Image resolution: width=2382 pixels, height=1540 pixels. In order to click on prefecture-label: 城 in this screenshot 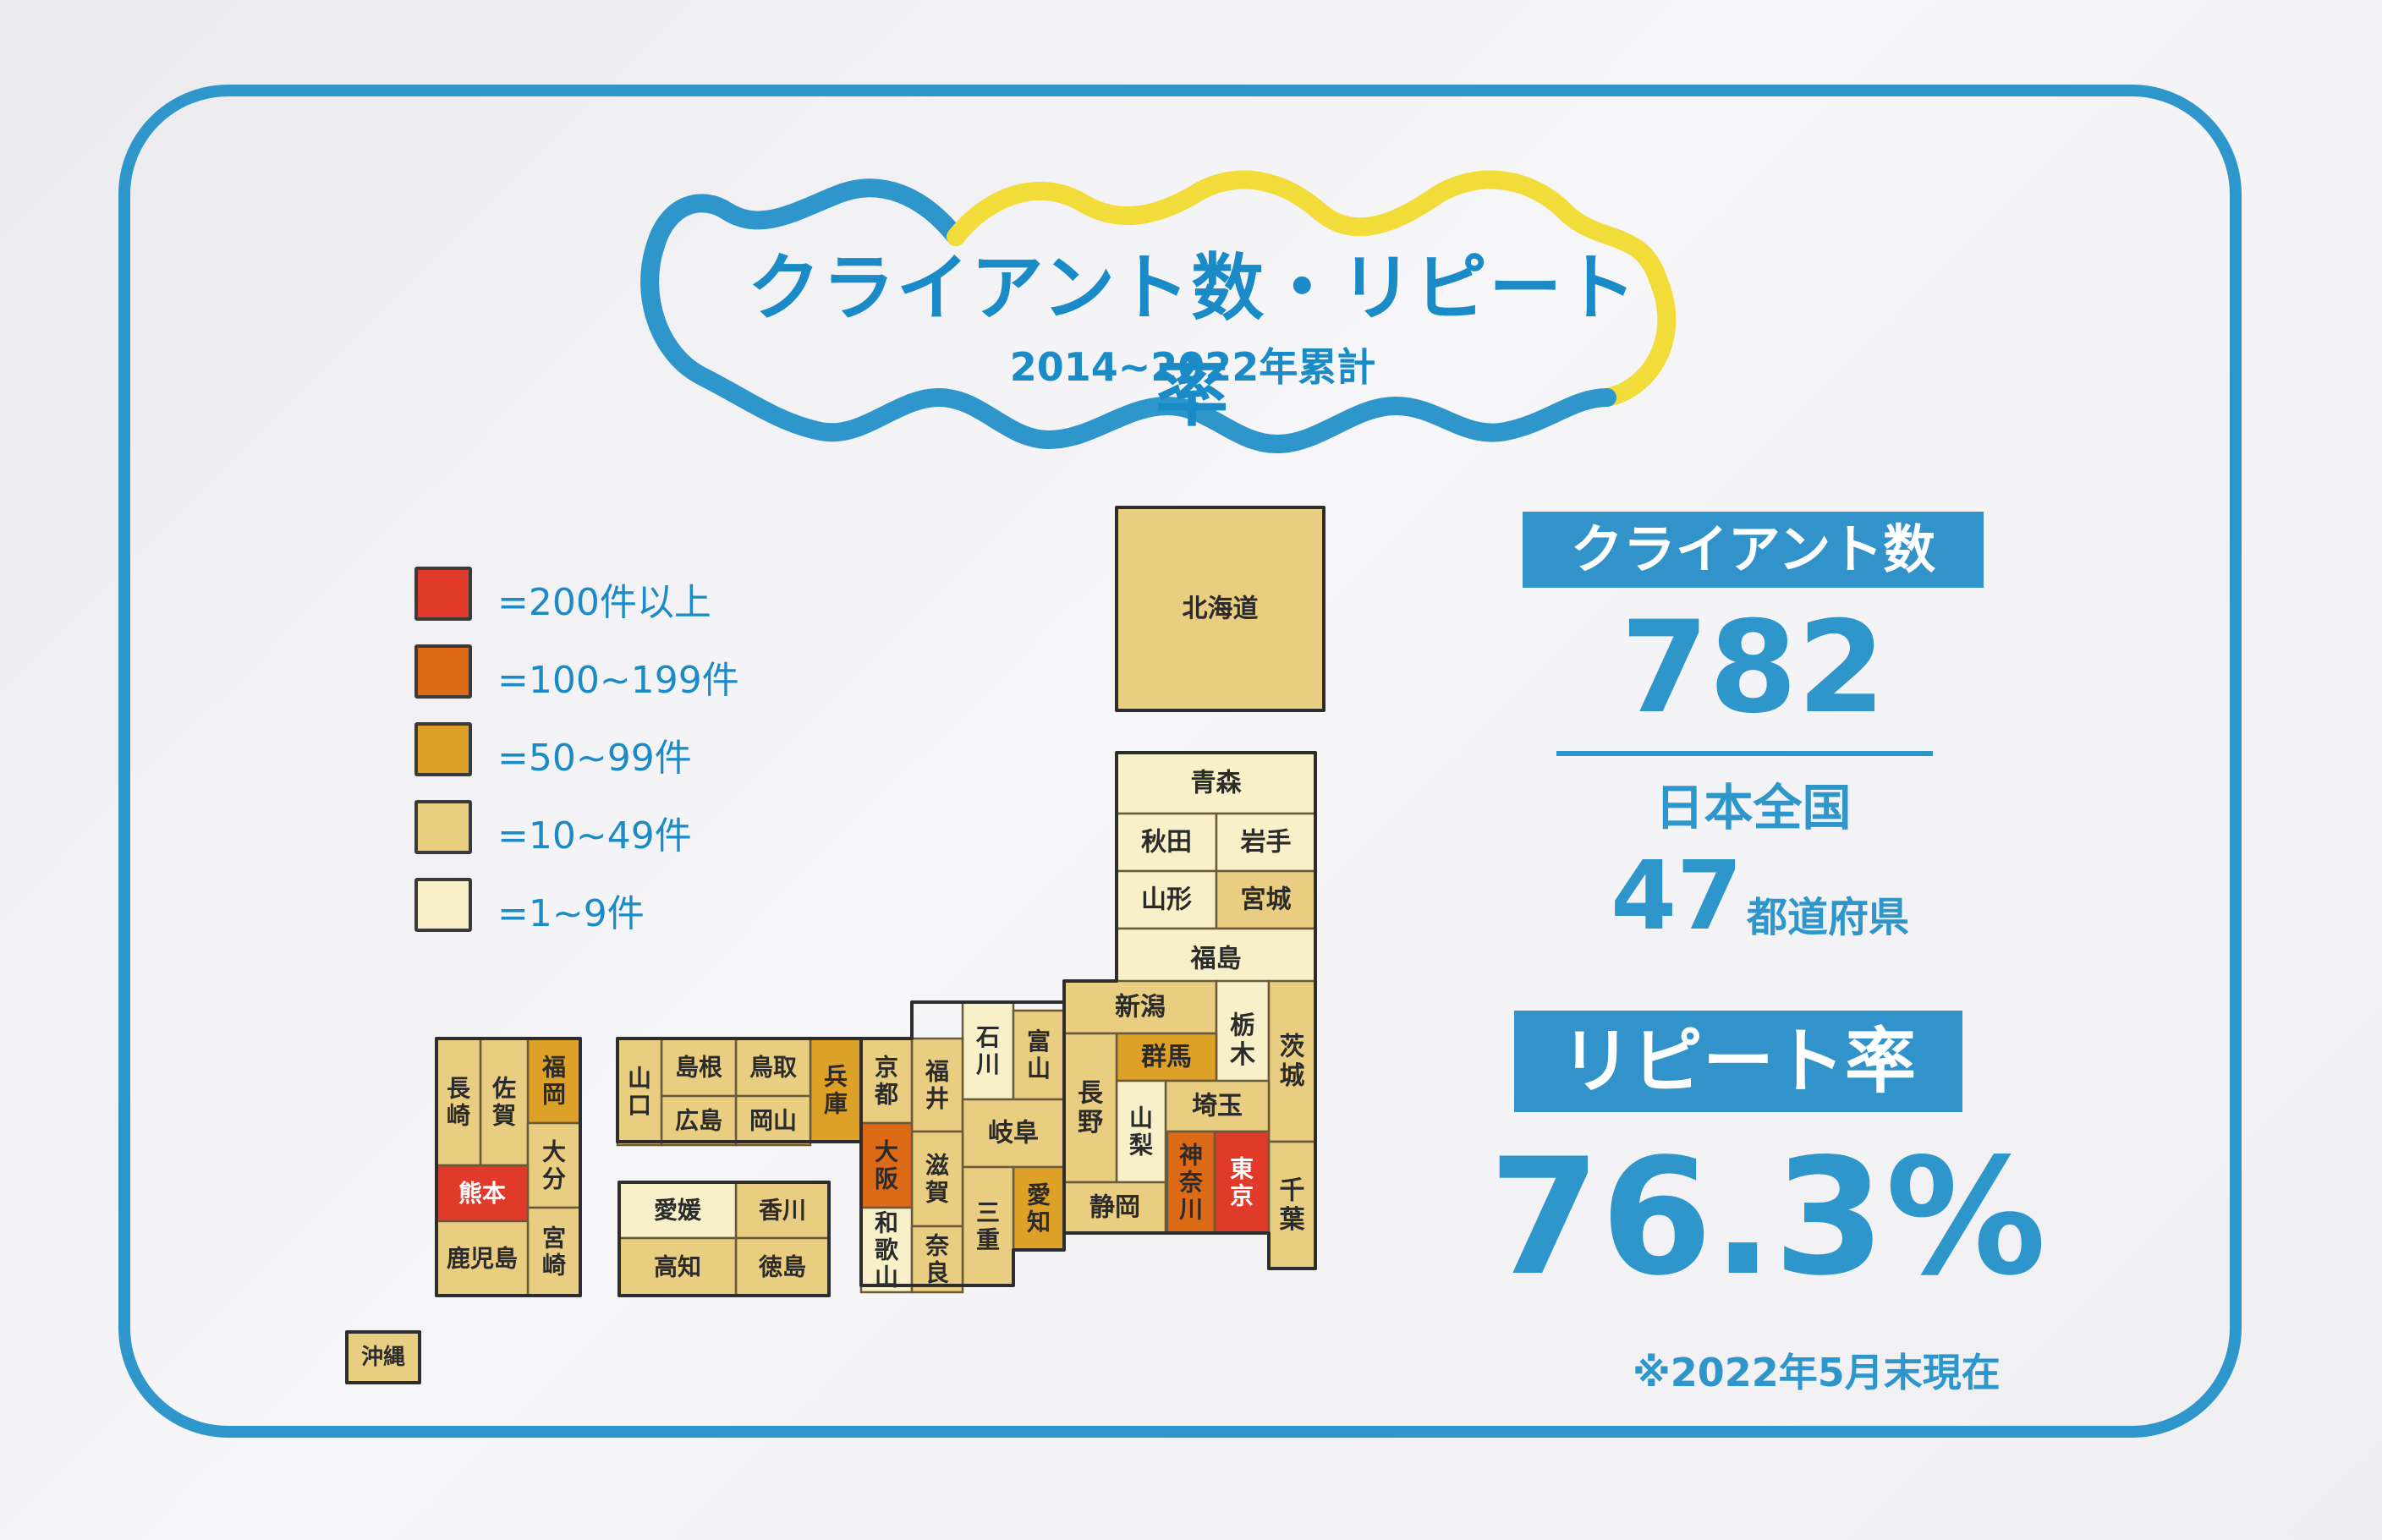, I will do `click(1292, 1076)`.